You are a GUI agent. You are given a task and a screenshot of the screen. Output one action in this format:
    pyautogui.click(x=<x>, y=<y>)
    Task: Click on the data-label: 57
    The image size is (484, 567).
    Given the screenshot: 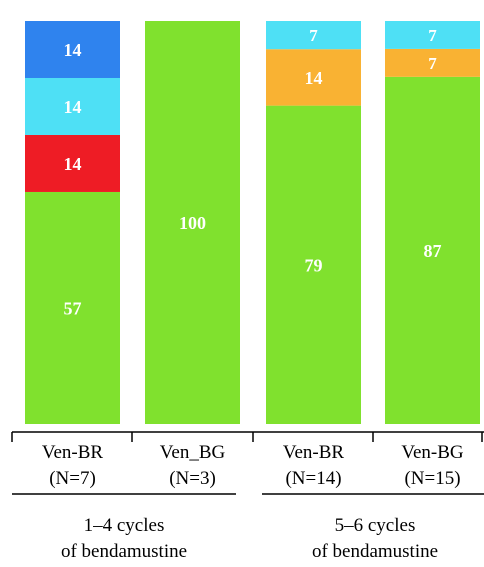 What is the action you would take?
    pyautogui.click(x=73, y=308)
    